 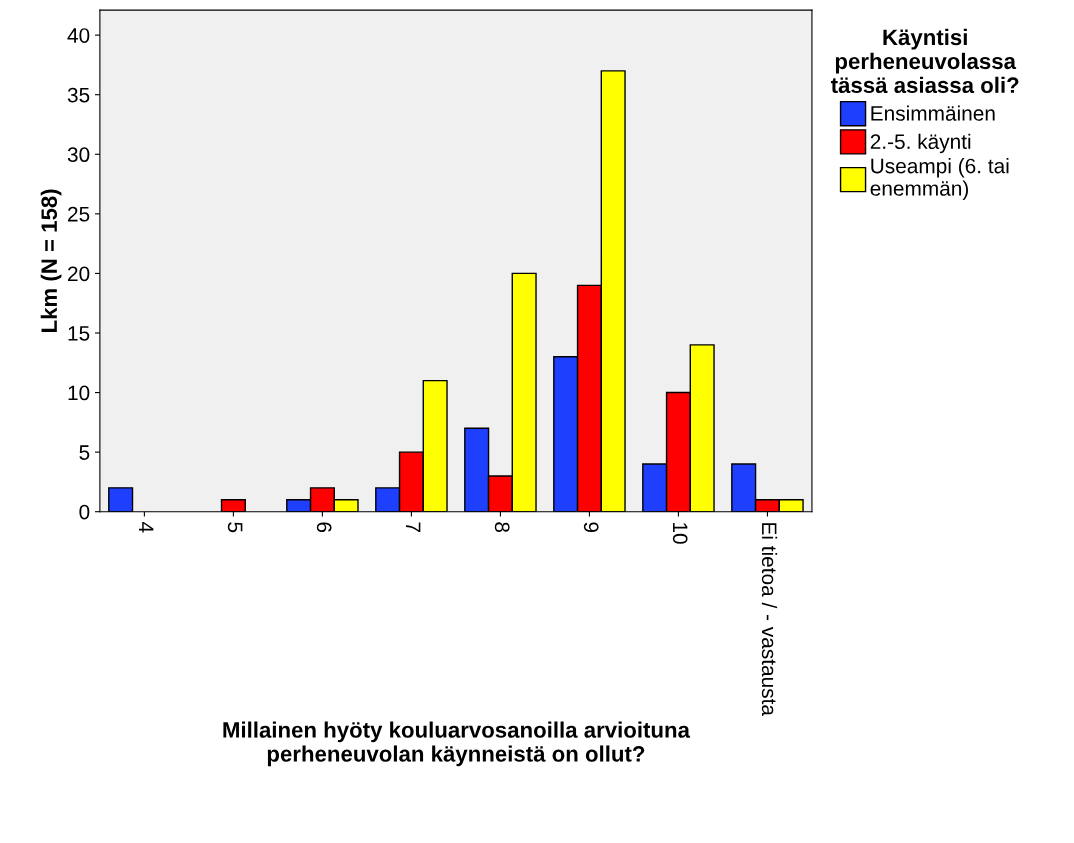 What do you see at coordinates (413, 527) in the screenshot?
I see `x-tick-label: 7` at bounding box center [413, 527].